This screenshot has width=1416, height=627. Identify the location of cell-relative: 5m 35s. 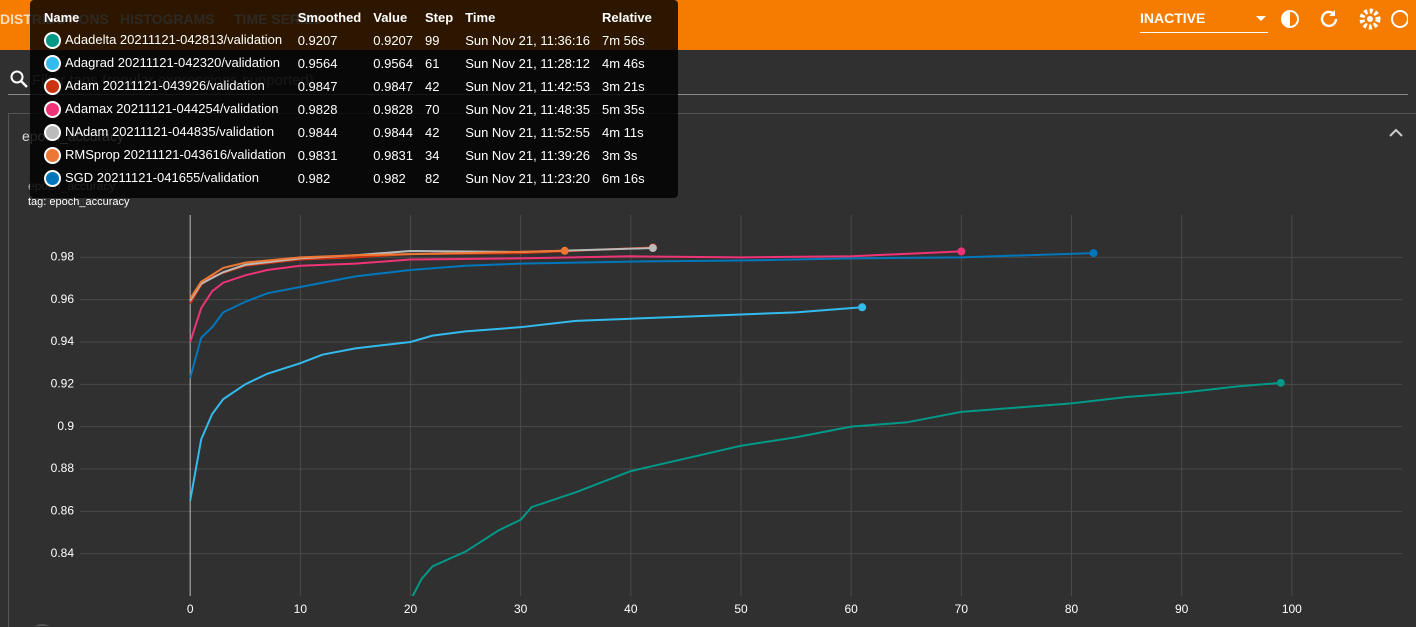
(623, 109).